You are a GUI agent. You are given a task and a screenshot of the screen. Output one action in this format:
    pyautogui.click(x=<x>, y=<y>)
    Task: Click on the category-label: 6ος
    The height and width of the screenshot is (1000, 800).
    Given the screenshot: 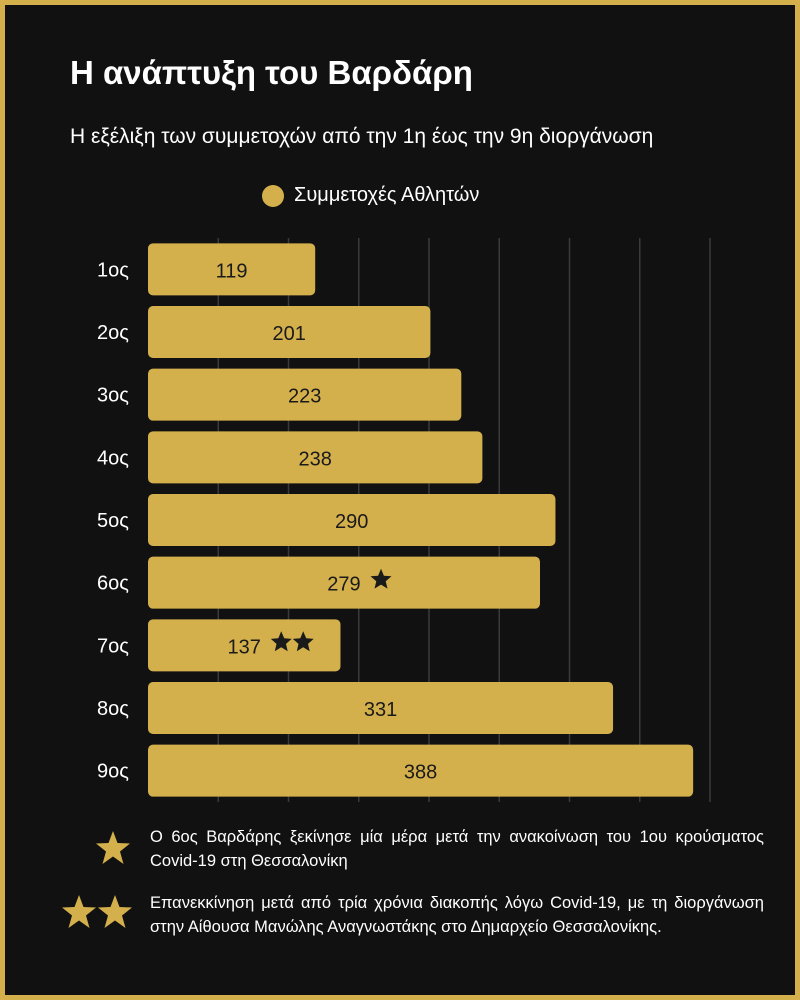 What is the action you would take?
    pyautogui.click(x=113, y=584)
    